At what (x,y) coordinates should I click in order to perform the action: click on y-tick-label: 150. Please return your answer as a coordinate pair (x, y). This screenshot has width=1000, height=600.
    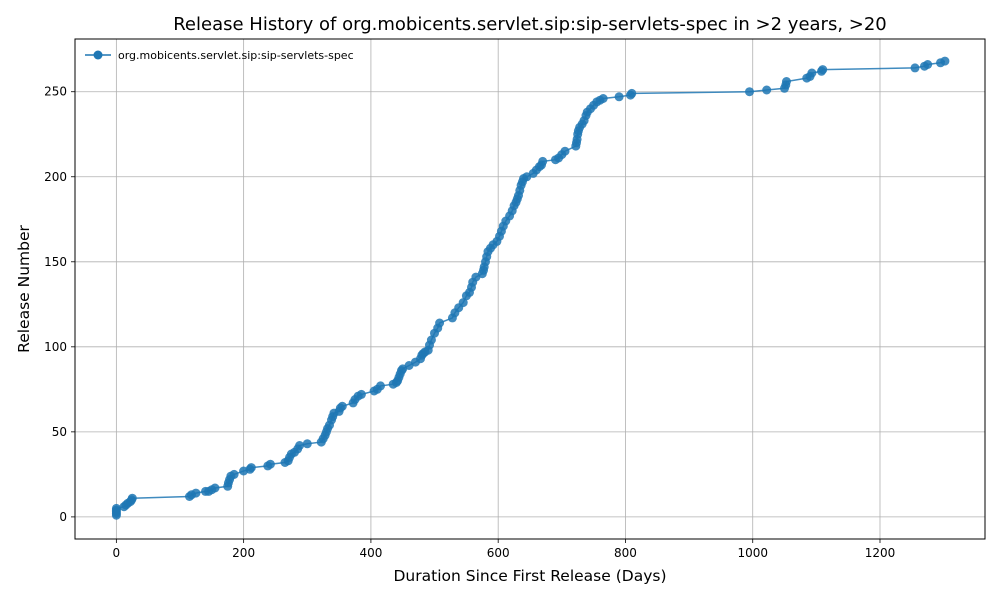
    Looking at the image, I should click on (55, 262).